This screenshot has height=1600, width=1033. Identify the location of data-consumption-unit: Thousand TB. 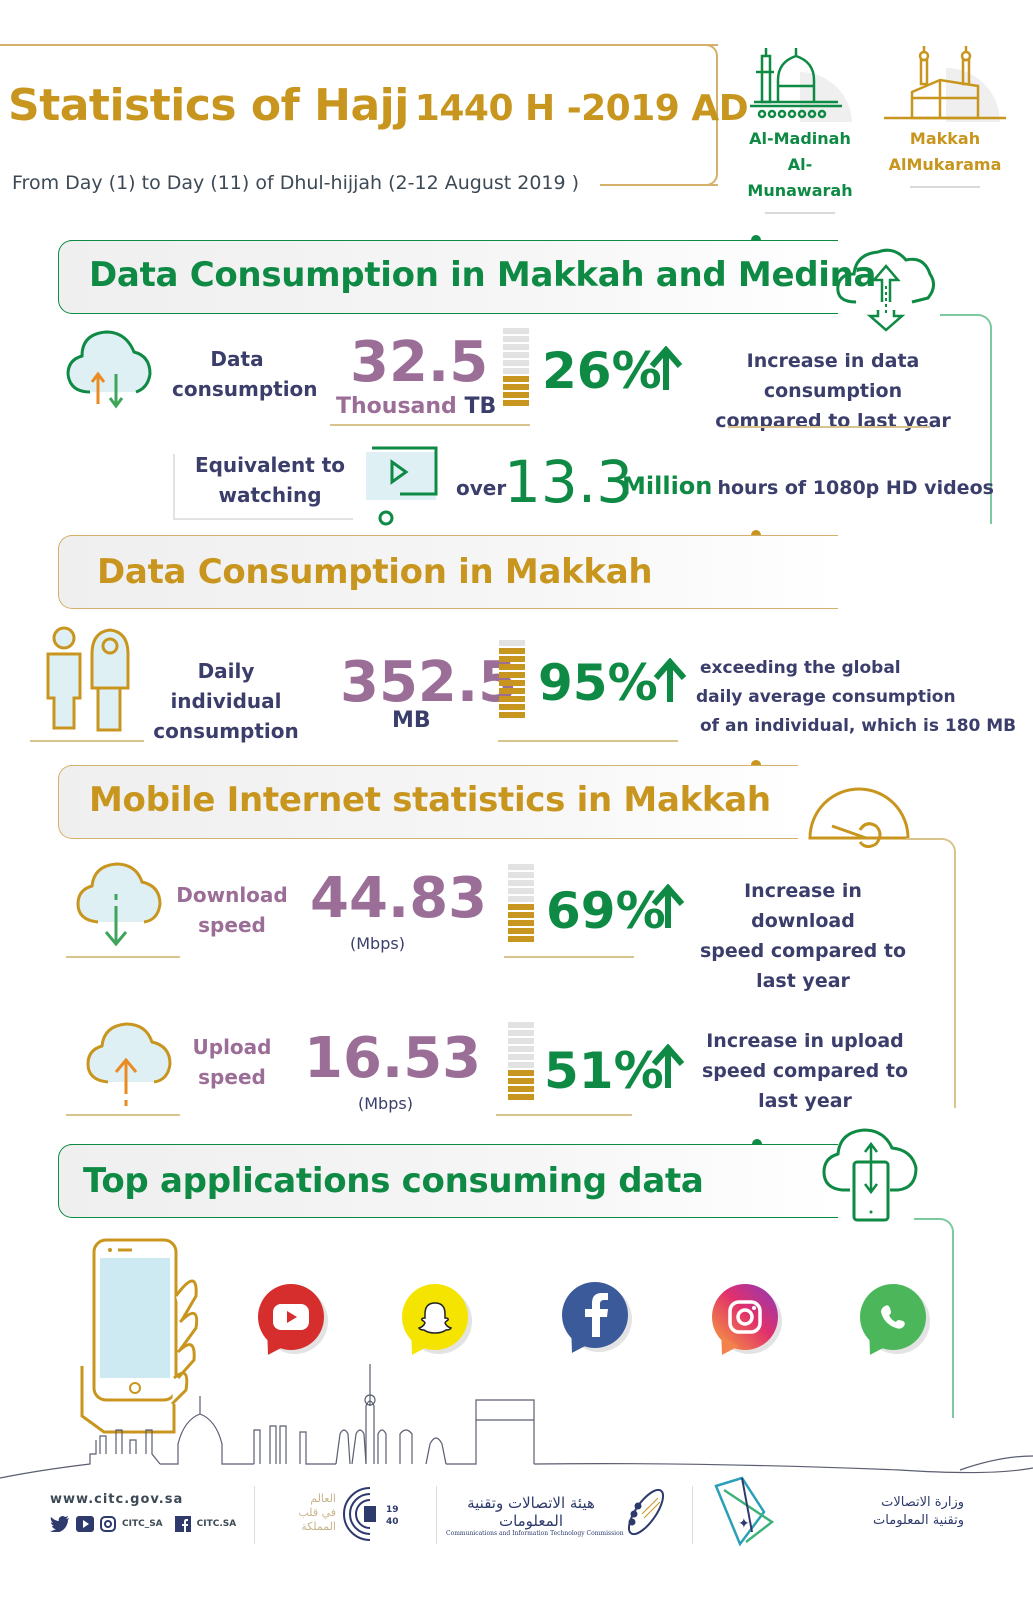
(416, 406).